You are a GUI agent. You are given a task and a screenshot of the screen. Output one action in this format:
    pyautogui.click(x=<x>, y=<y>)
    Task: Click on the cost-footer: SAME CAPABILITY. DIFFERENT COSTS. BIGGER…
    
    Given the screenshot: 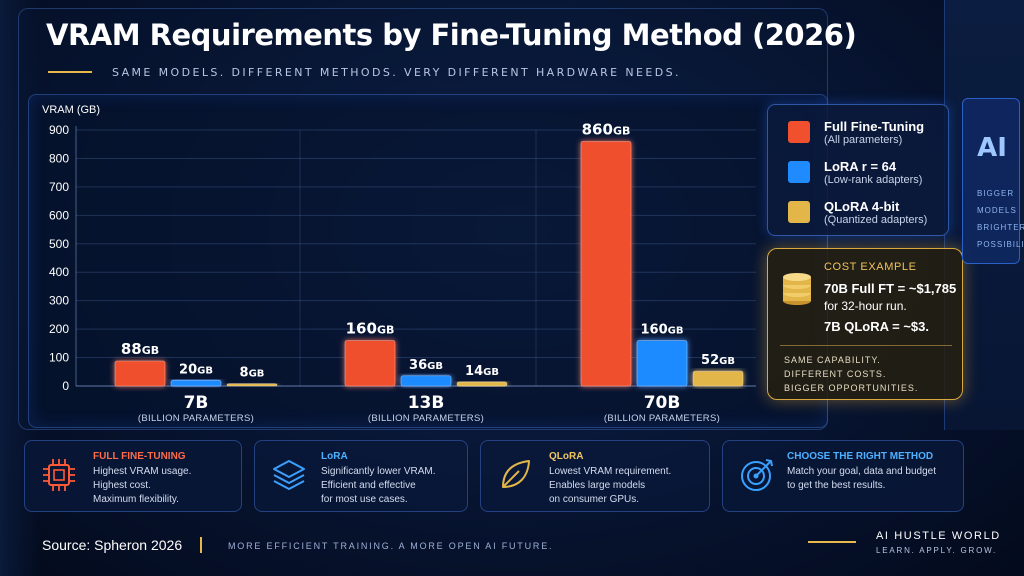 What is the action you would take?
    pyautogui.click(x=851, y=374)
    